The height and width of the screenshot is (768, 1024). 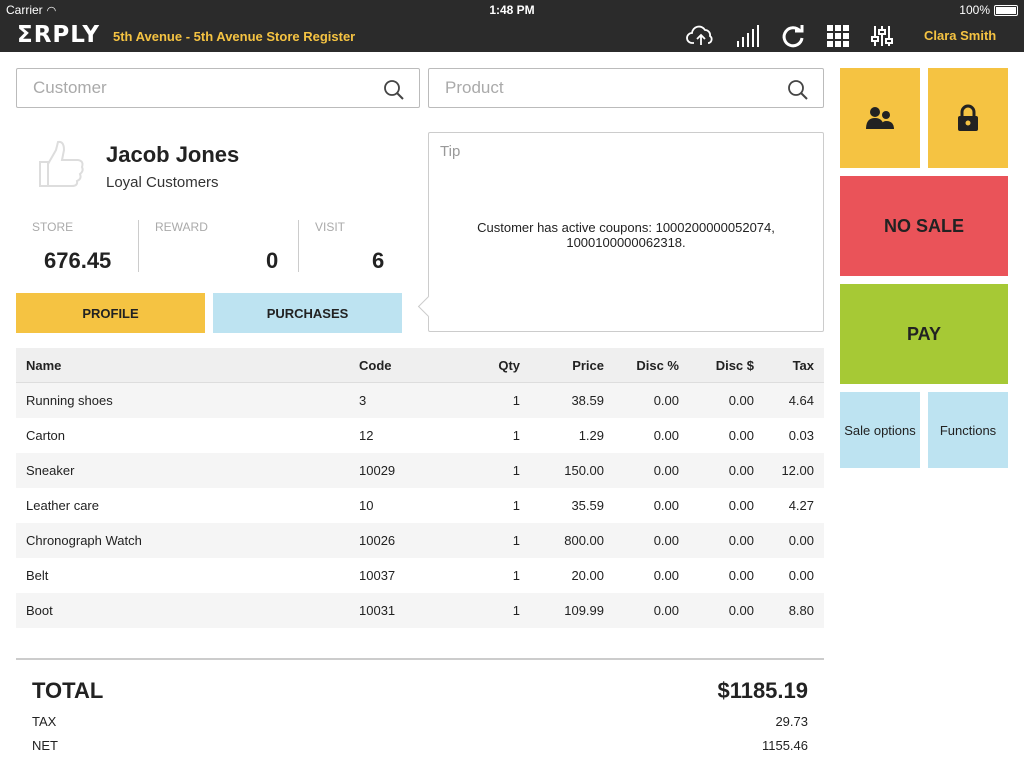 I want to click on visit-label: VISIT, so click(x=330, y=227).